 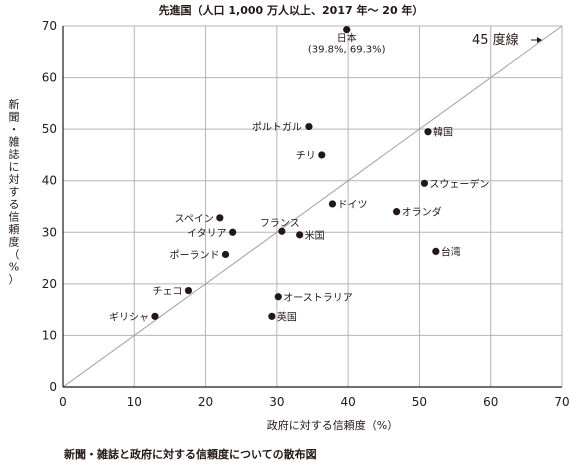 I want to click on y-tick-label: 30, so click(x=49, y=232).